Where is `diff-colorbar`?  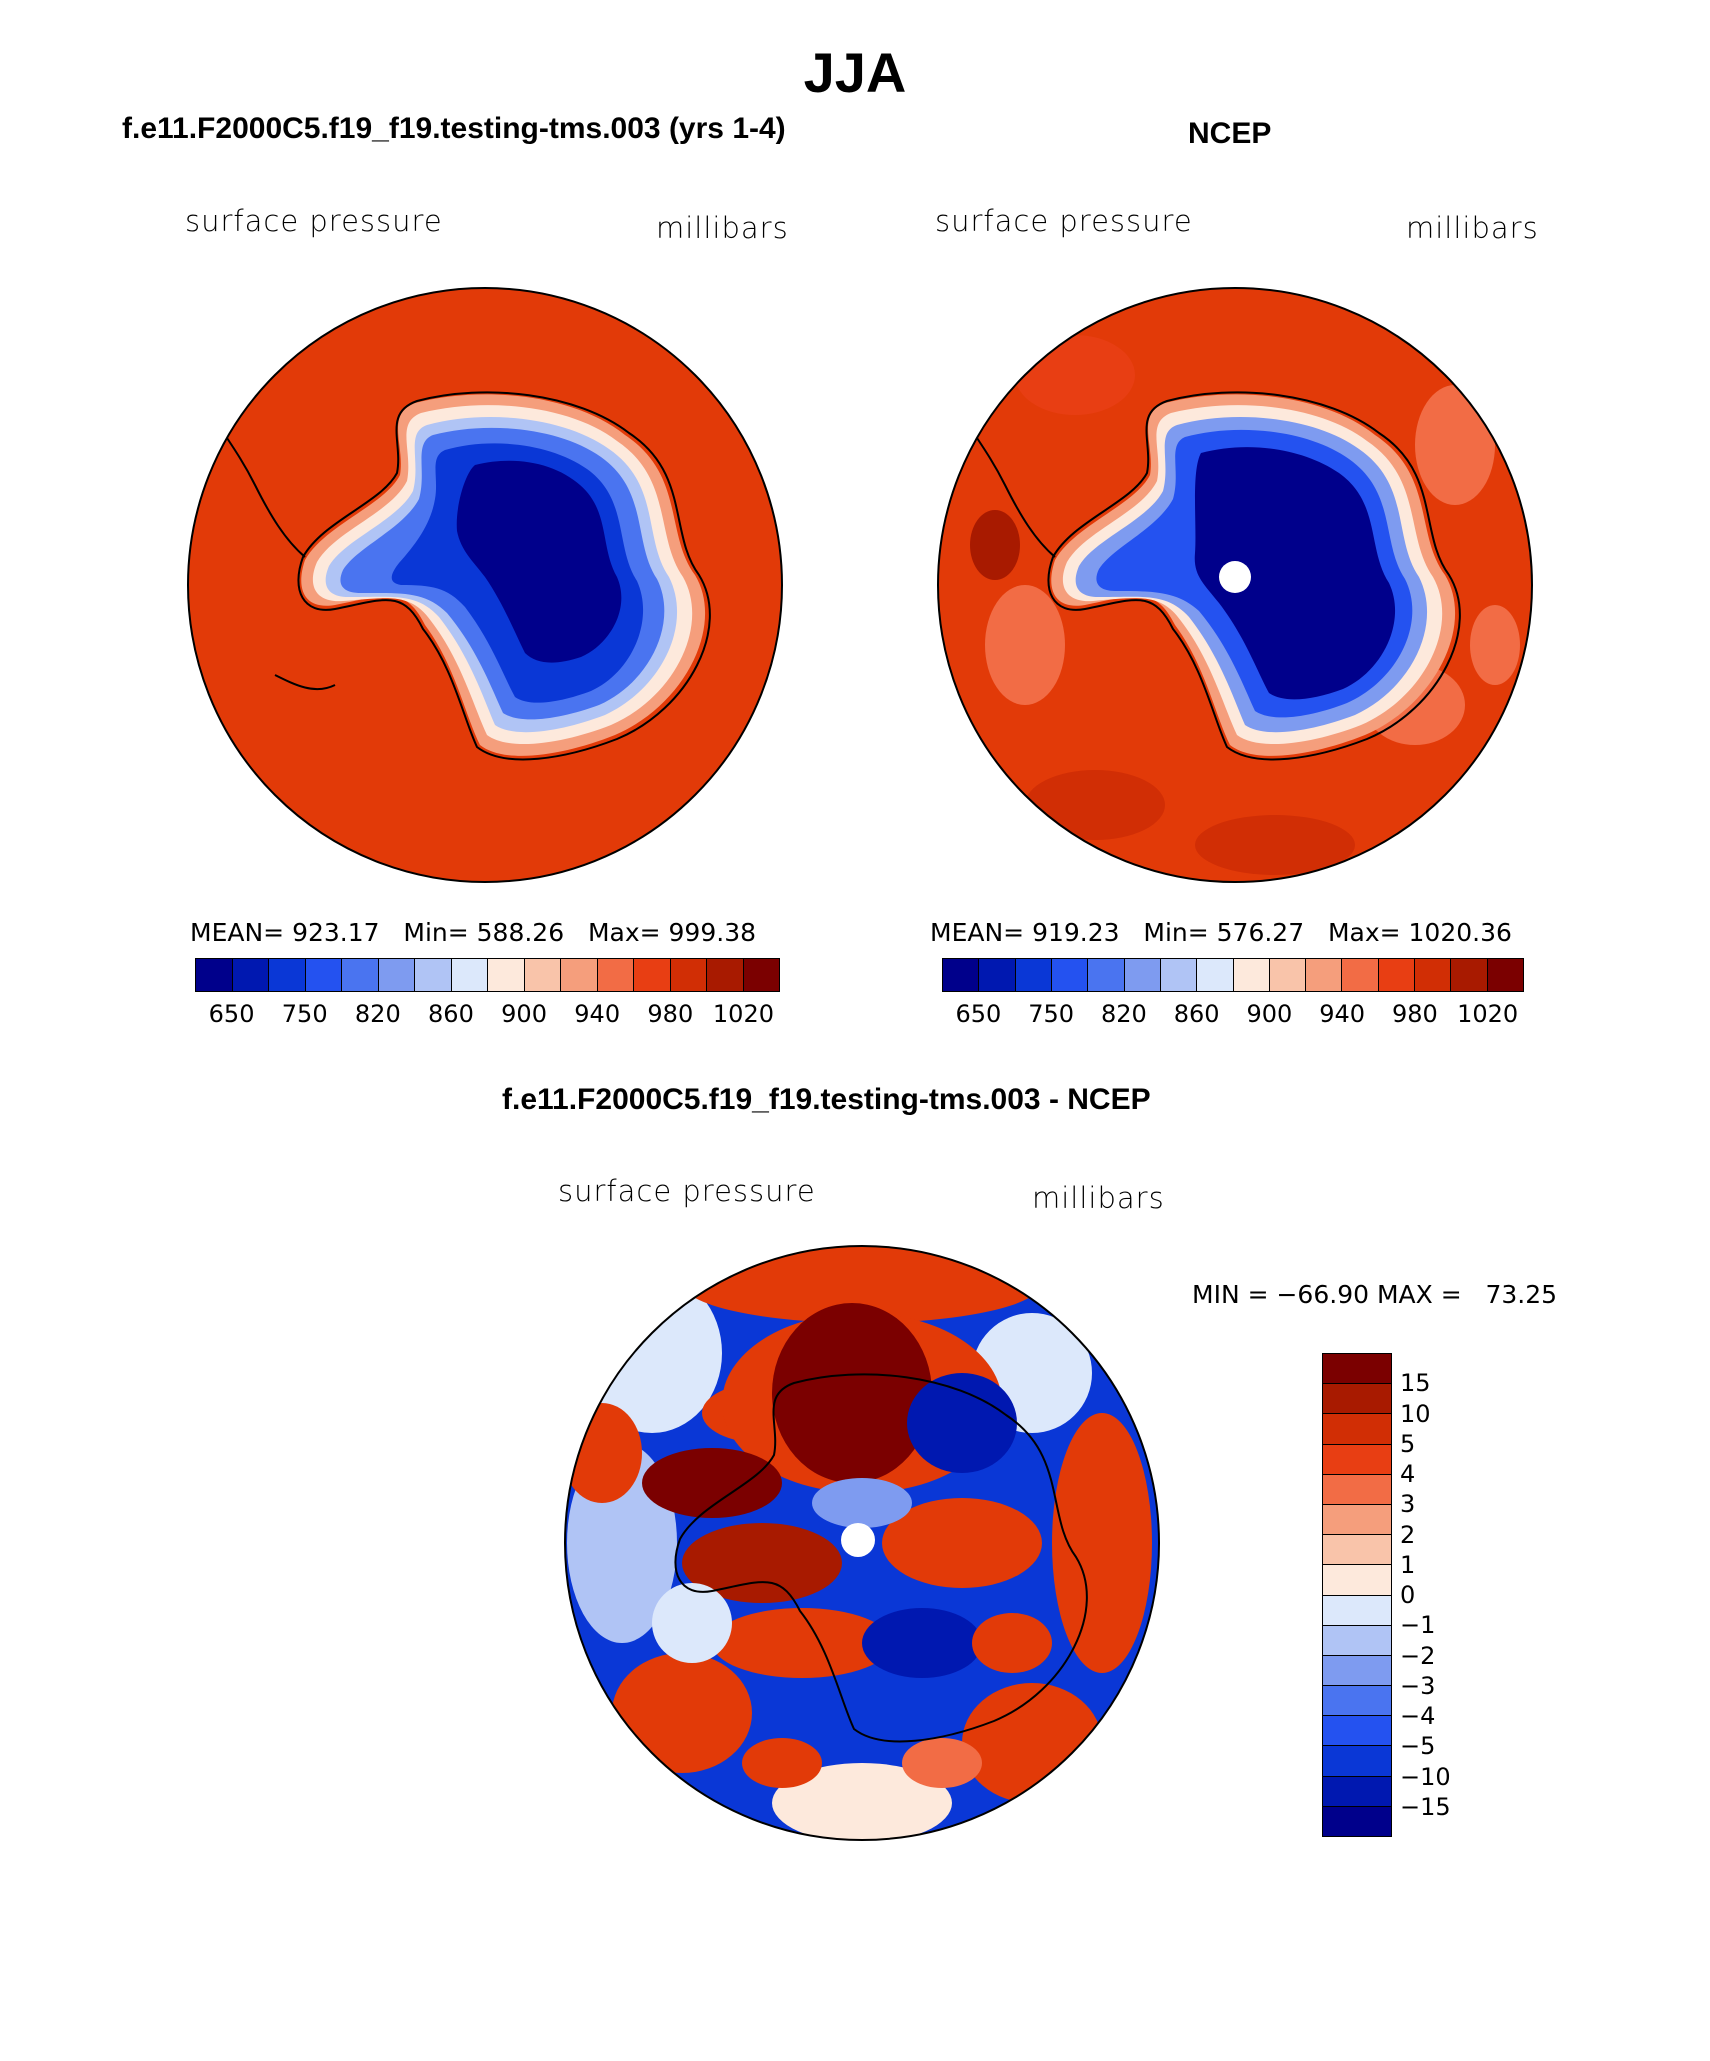 diff-colorbar is located at coordinates (1357, 1595).